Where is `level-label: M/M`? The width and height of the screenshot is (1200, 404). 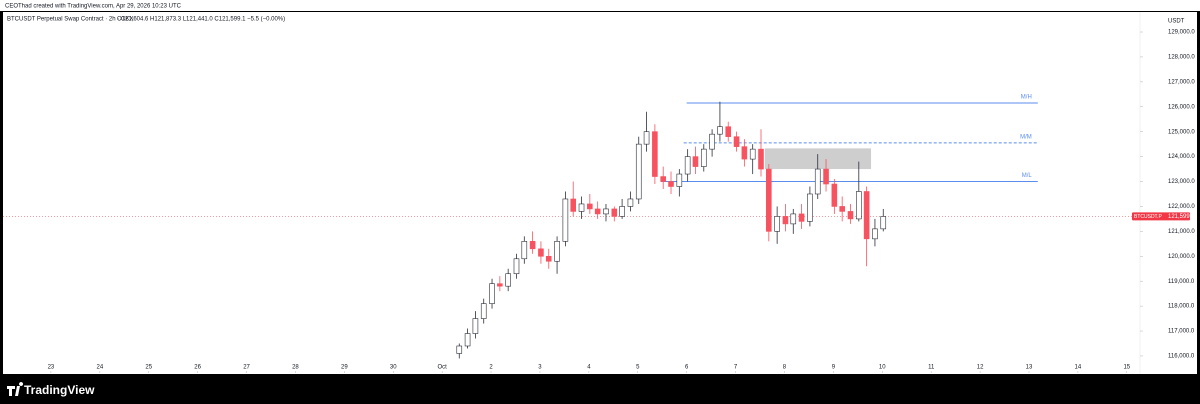
level-label: M/M is located at coordinates (1026, 137).